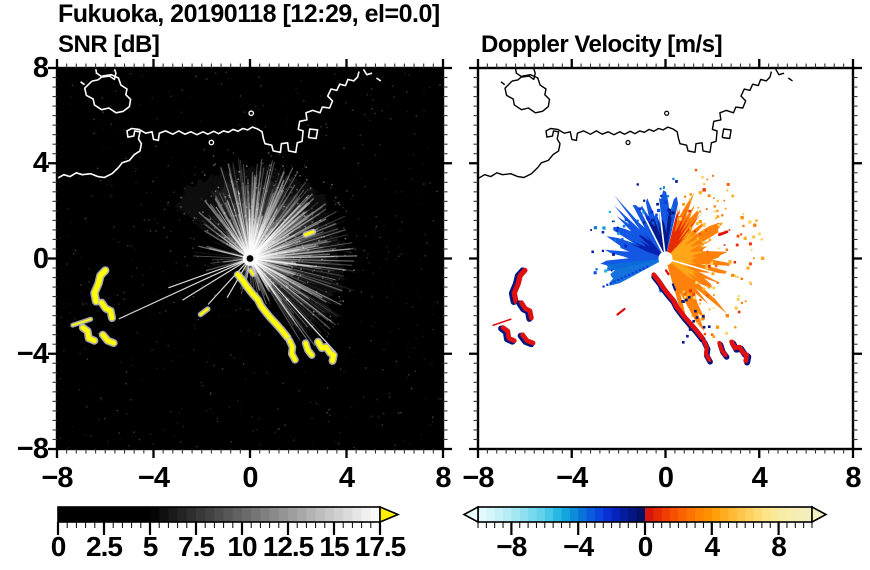 This screenshot has width=870, height=570. Describe the element at coordinates (150, 546) in the screenshot. I see `snr-colorbar-label: 5` at that location.